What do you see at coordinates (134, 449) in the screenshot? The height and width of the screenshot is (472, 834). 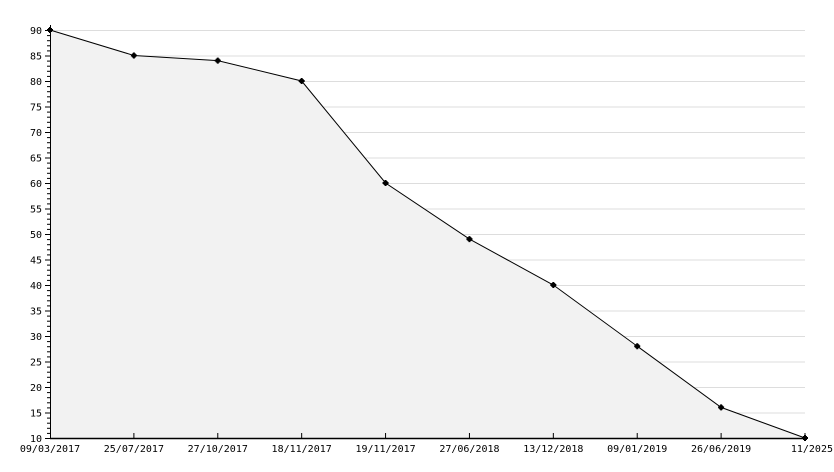 I see `x-tick-label: 25/07/2017` at bounding box center [134, 449].